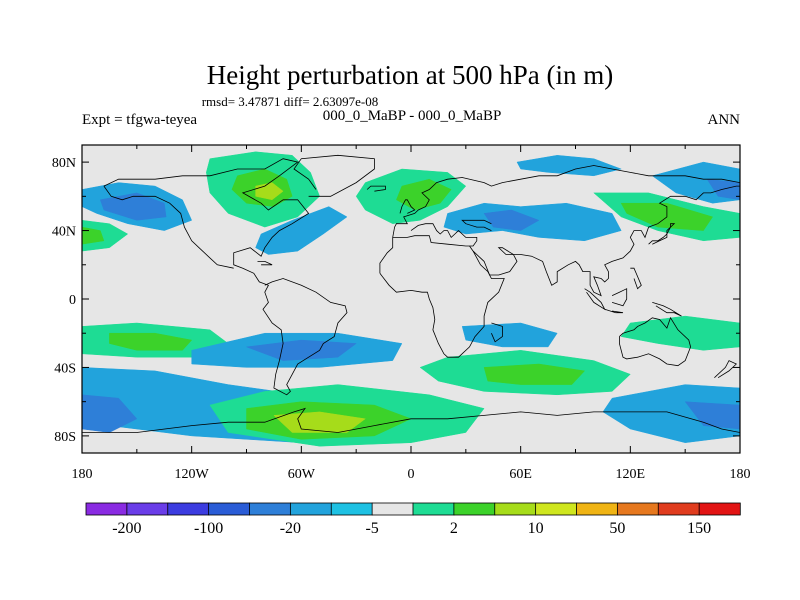 Image resolution: width=800 pixels, height=600 pixels. I want to click on contour-region-n-pacific-low-core, so click(133, 206).